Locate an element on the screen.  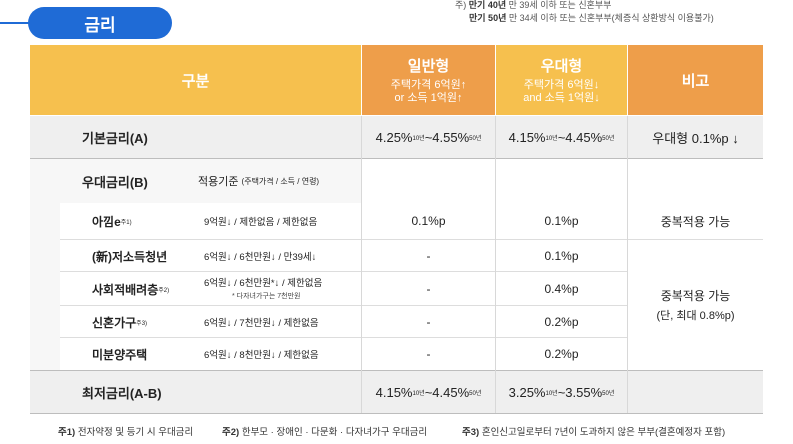
section-tab-interest-rate: 금리 is located at coordinates (100, 23).